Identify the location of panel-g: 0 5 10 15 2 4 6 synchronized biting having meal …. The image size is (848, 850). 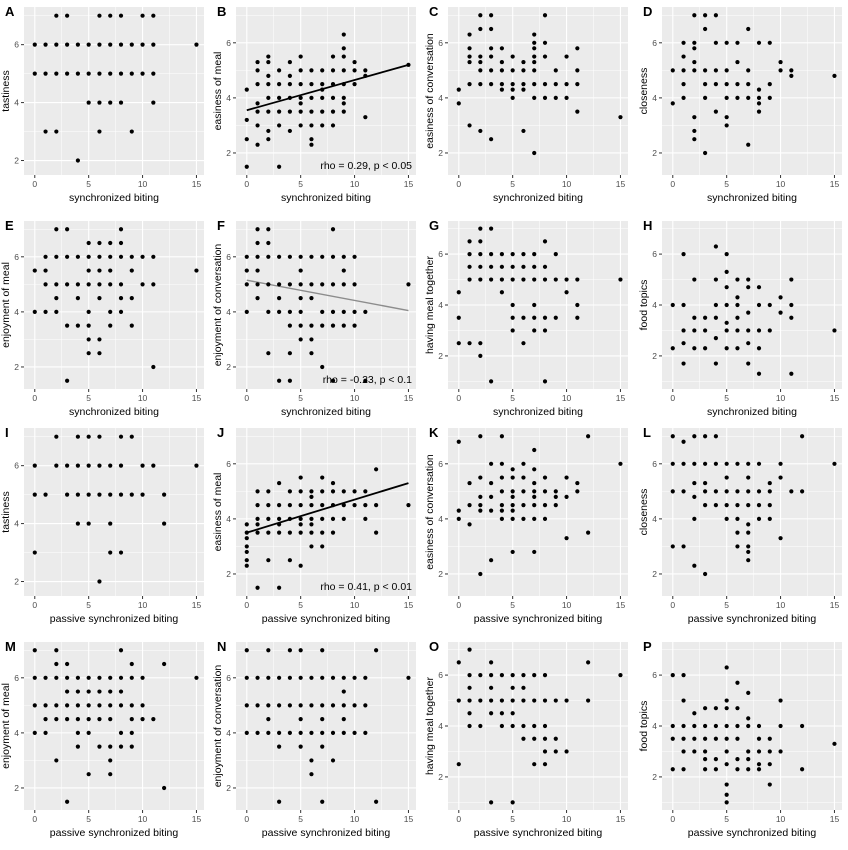
(526, 318).